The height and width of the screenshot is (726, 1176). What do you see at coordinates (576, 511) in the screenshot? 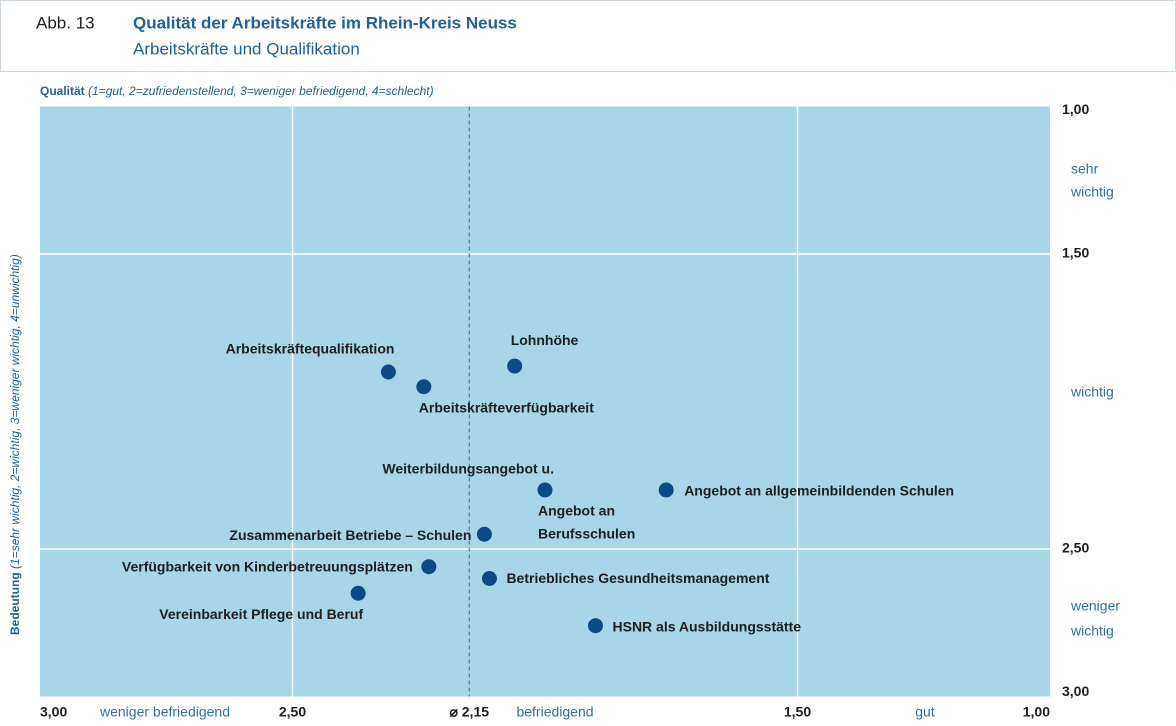
I see `point-label: Angebot an` at bounding box center [576, 511].